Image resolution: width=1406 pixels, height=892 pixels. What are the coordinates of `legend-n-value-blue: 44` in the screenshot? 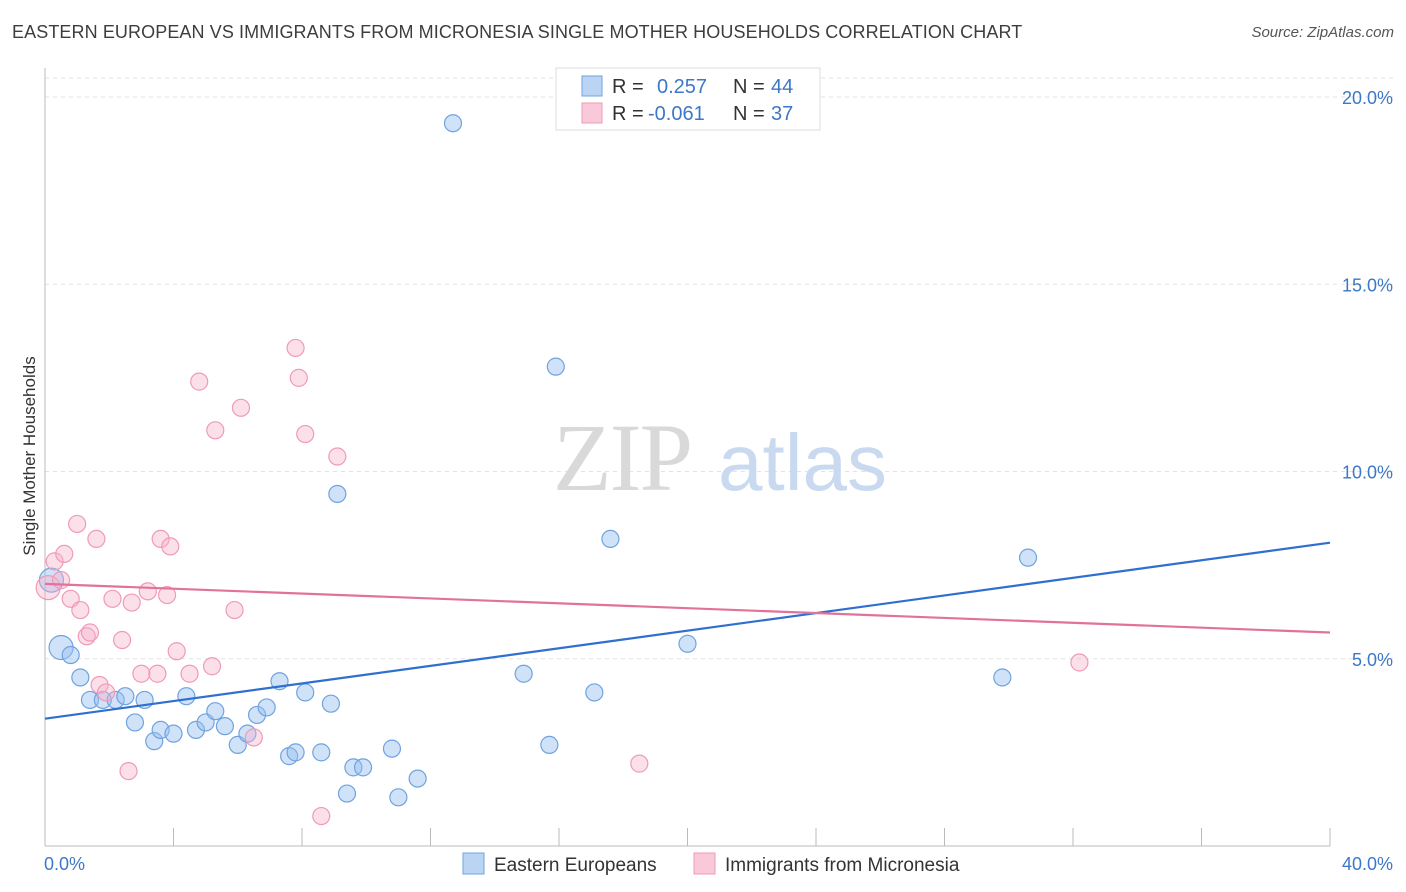 It's located at (782, 87).